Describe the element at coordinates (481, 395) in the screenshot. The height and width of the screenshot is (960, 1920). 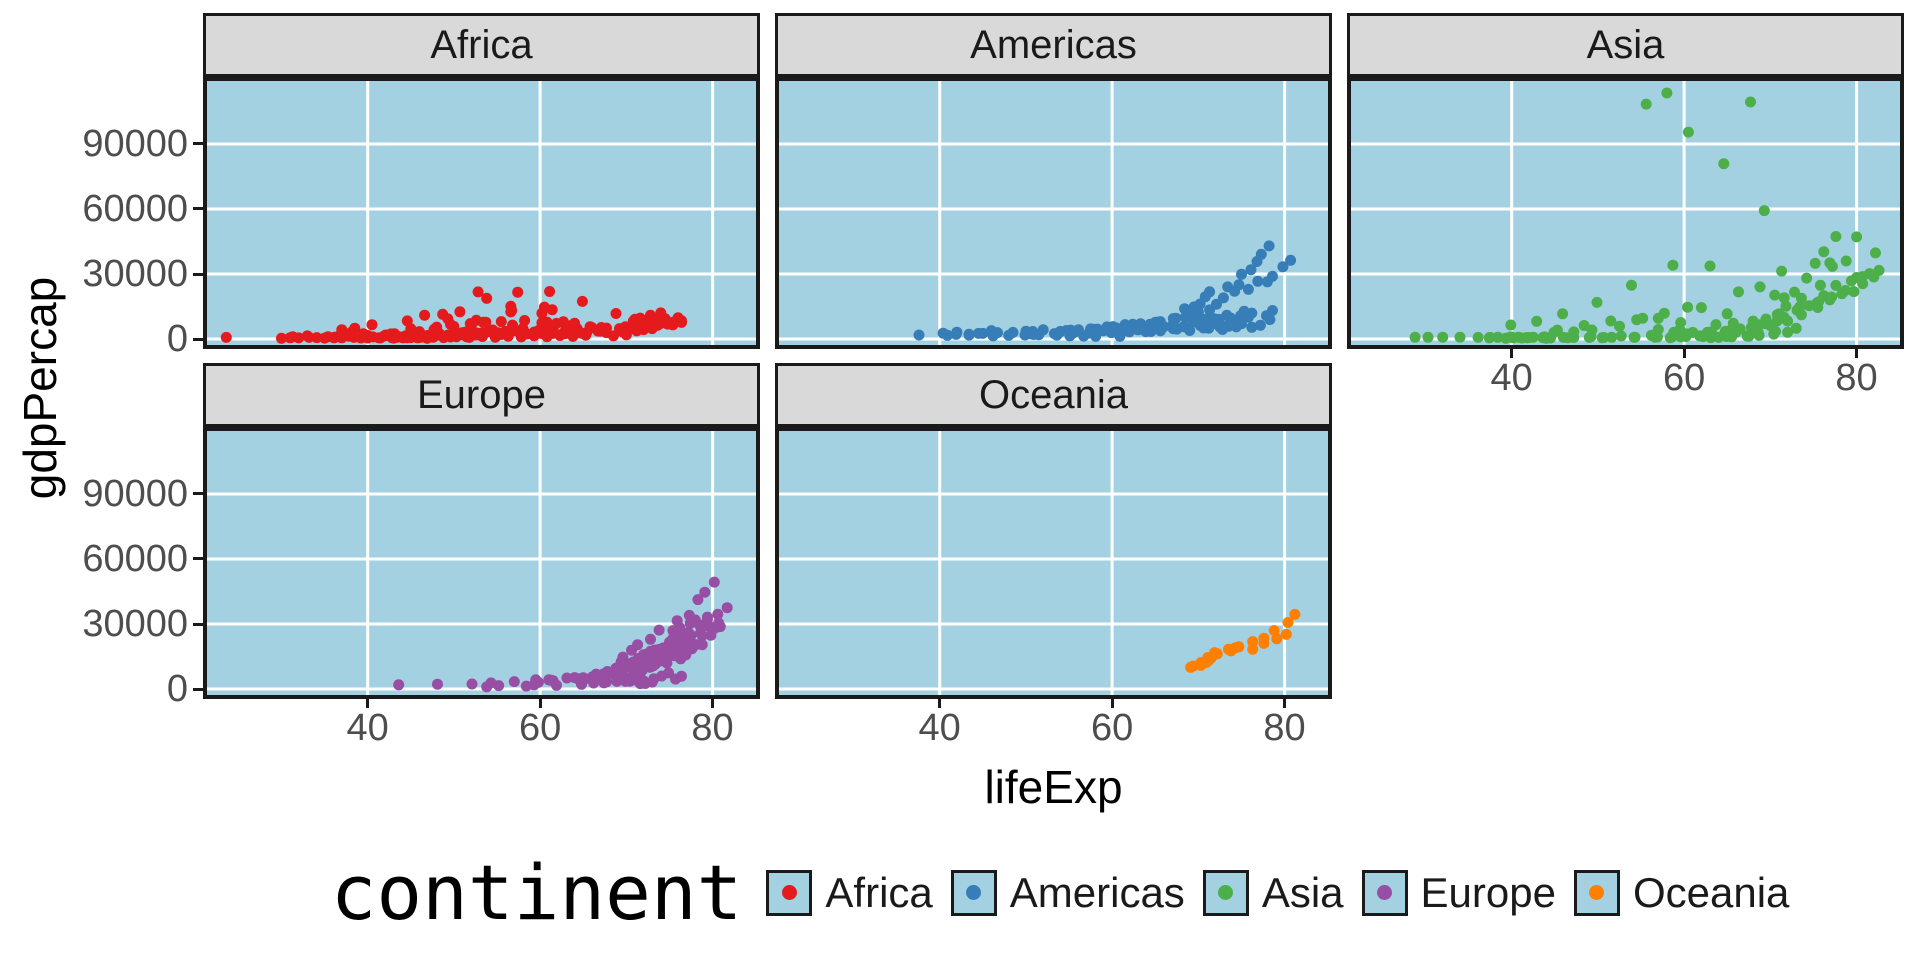
I see `facet-strip-europe: Europe` at that location.